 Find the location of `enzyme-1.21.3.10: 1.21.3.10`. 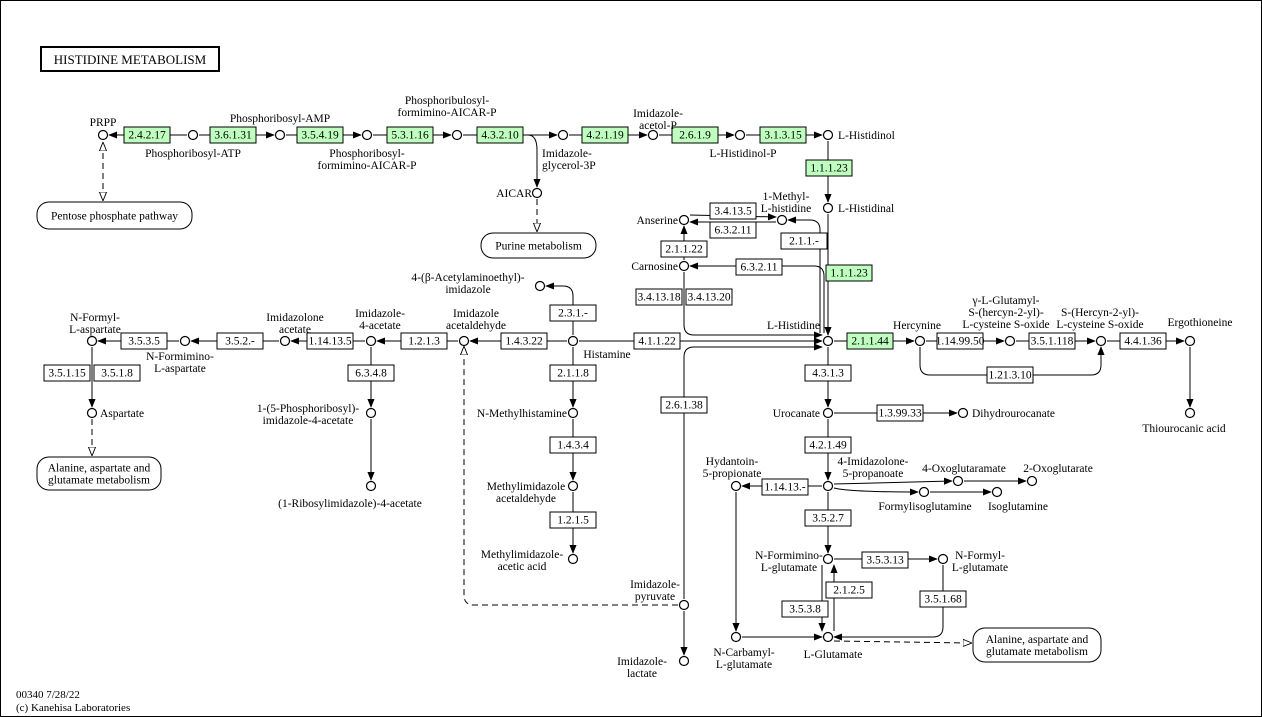

enzyme-1.21.3.10: 1.21.3.10 is located at coordinates (1010, 375).